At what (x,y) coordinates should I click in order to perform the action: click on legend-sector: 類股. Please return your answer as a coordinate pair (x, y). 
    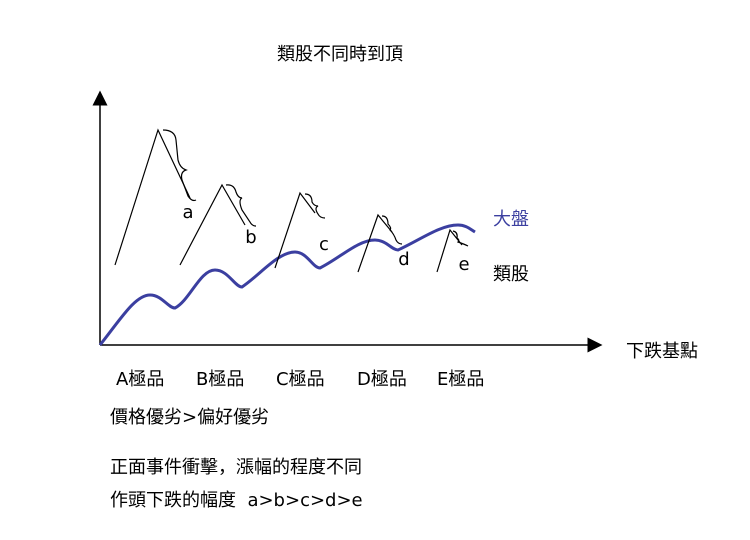
    Looking at the image, I should click on (511, 274).